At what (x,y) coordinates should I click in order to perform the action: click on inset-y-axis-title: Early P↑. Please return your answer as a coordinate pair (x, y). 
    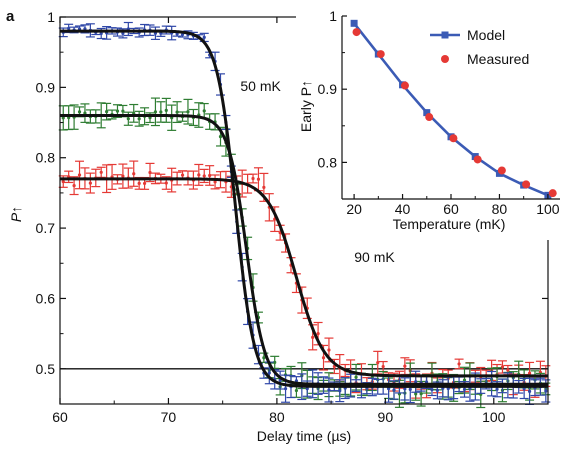
    Looking at the image, I should click on (306, 106).